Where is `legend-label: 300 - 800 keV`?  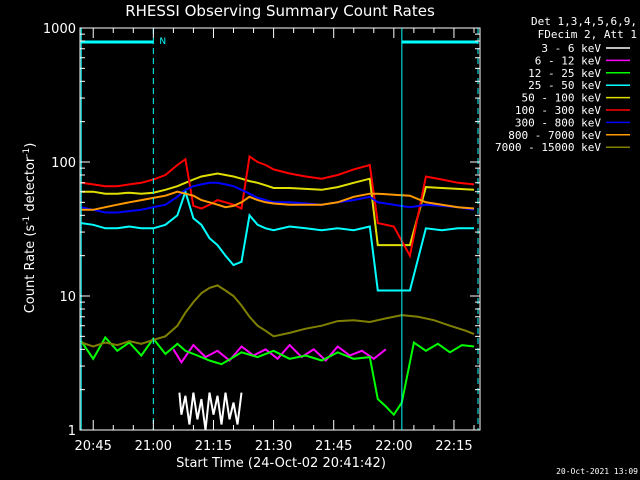 legend-label: 300 - 800 keV is located at coordinates (558, 122).